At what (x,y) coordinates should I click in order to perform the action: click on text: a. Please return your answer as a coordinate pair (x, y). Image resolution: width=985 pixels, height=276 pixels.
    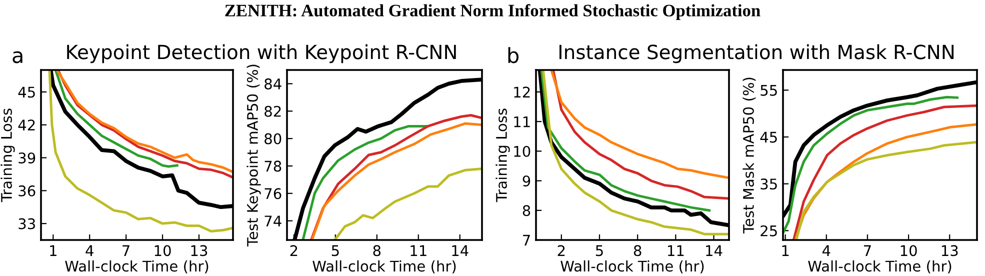
    Looking at the image, I should click on (17, 57).